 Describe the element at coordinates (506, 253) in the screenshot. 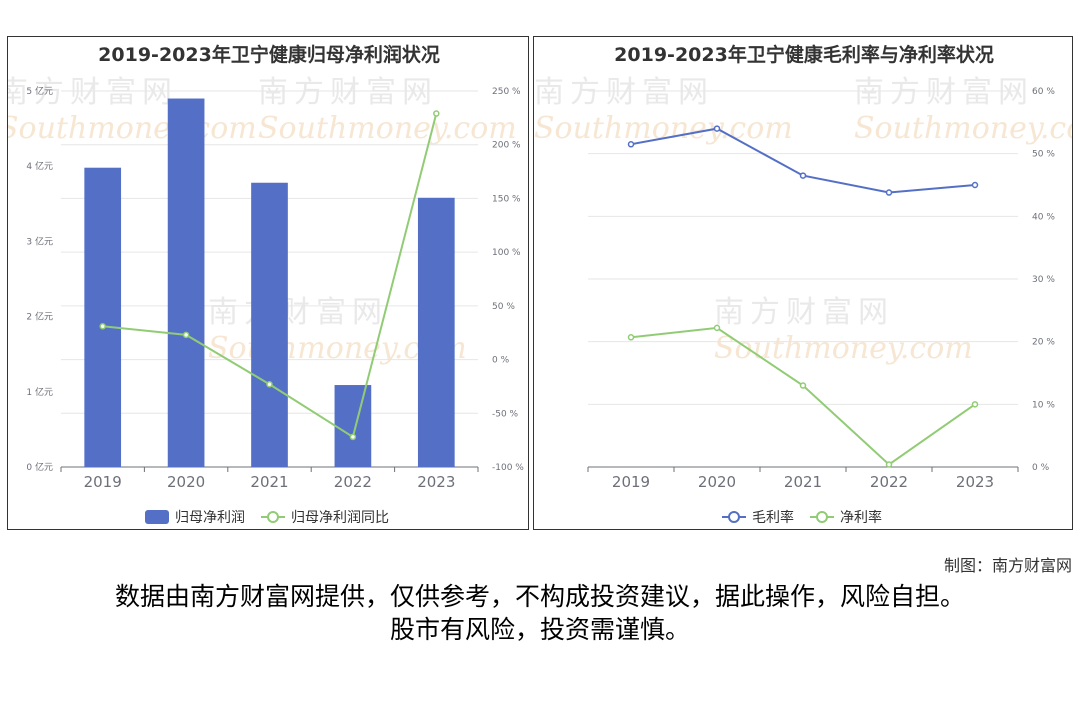

I see `y-right-tick-label: 100 %` at that location.